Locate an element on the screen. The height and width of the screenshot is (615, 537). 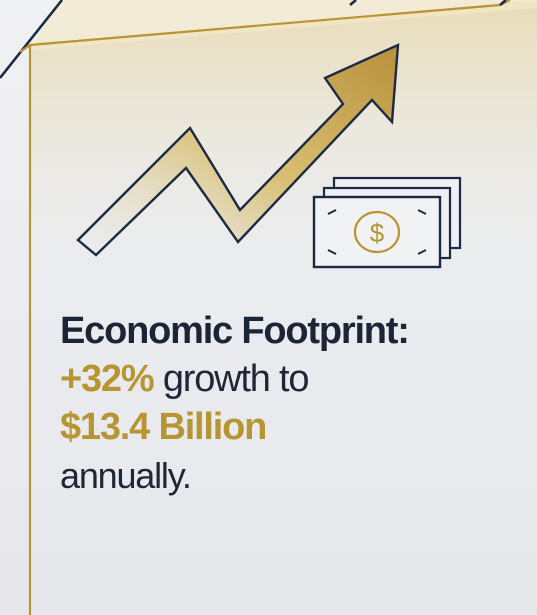
headline-label: Economic Footprint: is located at coordinates (290, 331).